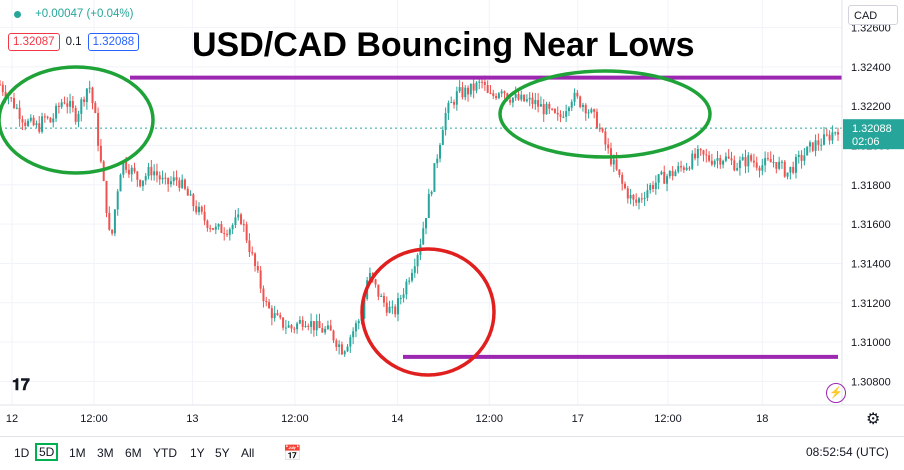  Describe the element at coordinates (22, 453) in the screenshot. I see `range-1d-button: 1D` at that location.